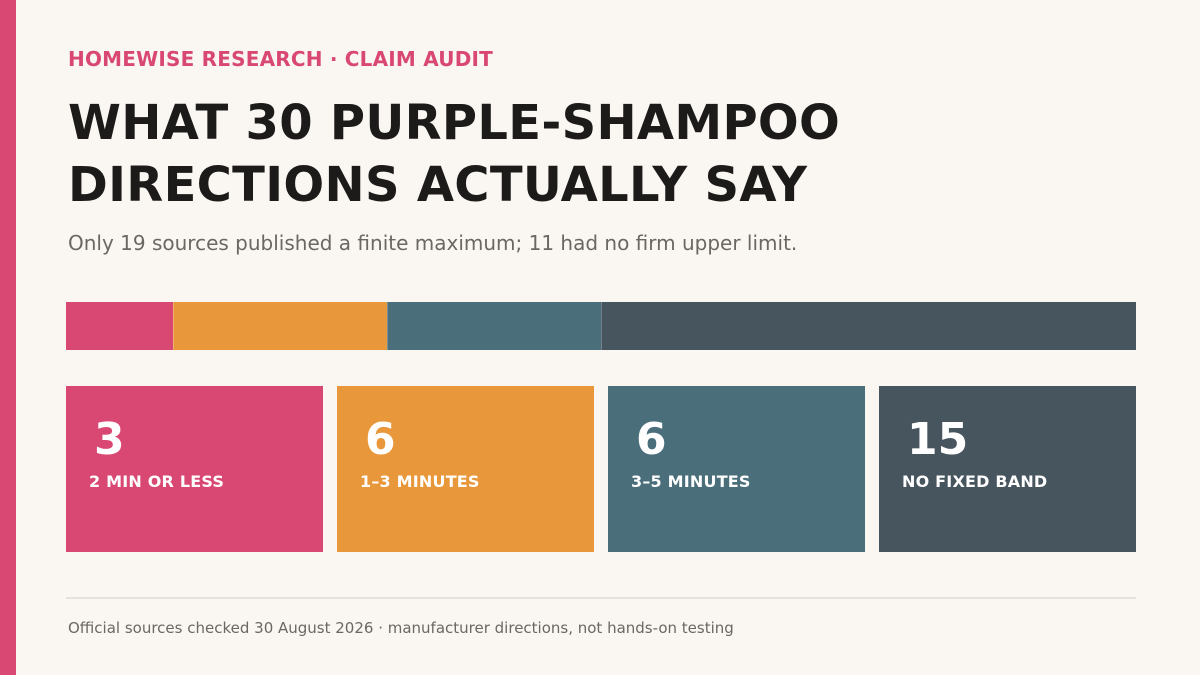 This screenshot has width=1200, height=675. Describe the element at coordinates (420, 481) in the screenshot. I see `card-label: 1–3 MINUTES` at that location.